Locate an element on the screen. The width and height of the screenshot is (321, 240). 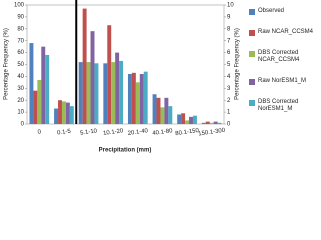
y-tick-label: 10 is located at coordinates (20, 113).